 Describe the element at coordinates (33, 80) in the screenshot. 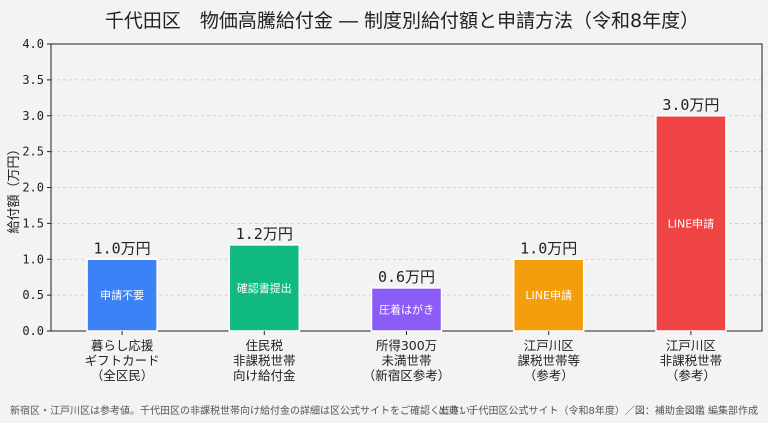

I see `y-tick-label: 3.5` at that location.